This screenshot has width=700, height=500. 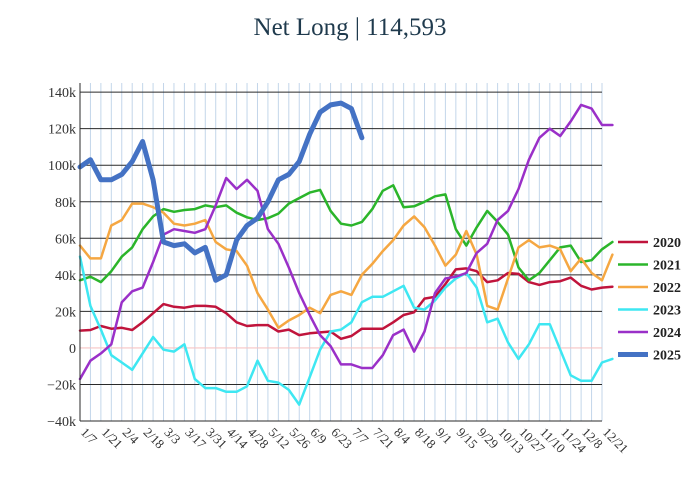 I want to click on y-tick-label: 100k, so click(x=62, y=166).